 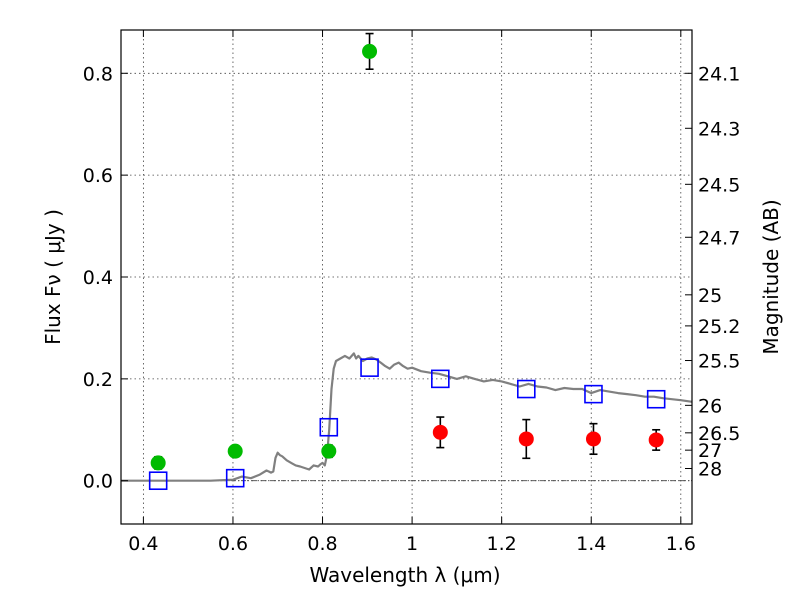 I want to click on y-tick-label: 0.4, so click(x=98, y=278).